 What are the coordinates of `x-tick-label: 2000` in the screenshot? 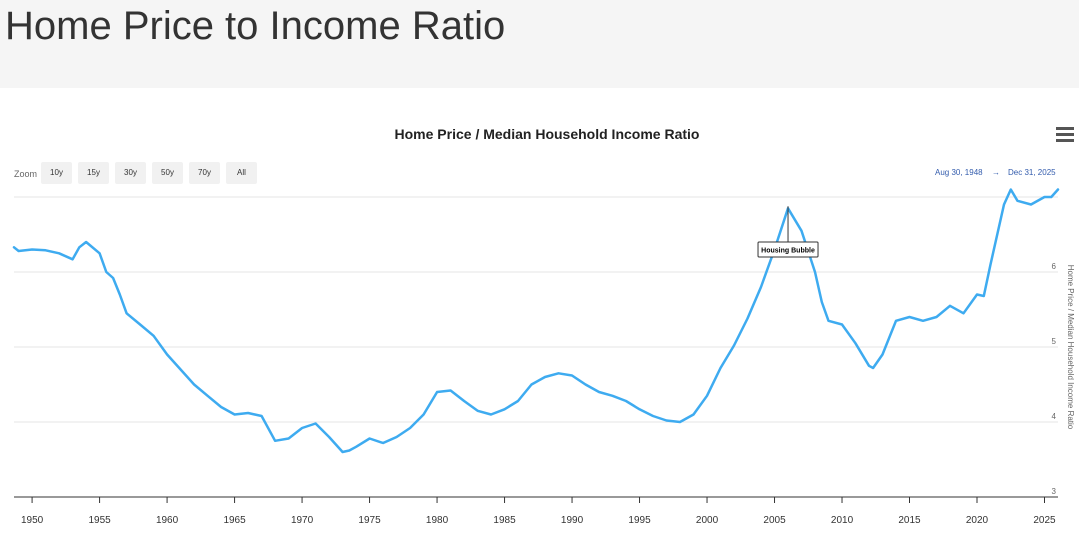 It's located at (707, 520).